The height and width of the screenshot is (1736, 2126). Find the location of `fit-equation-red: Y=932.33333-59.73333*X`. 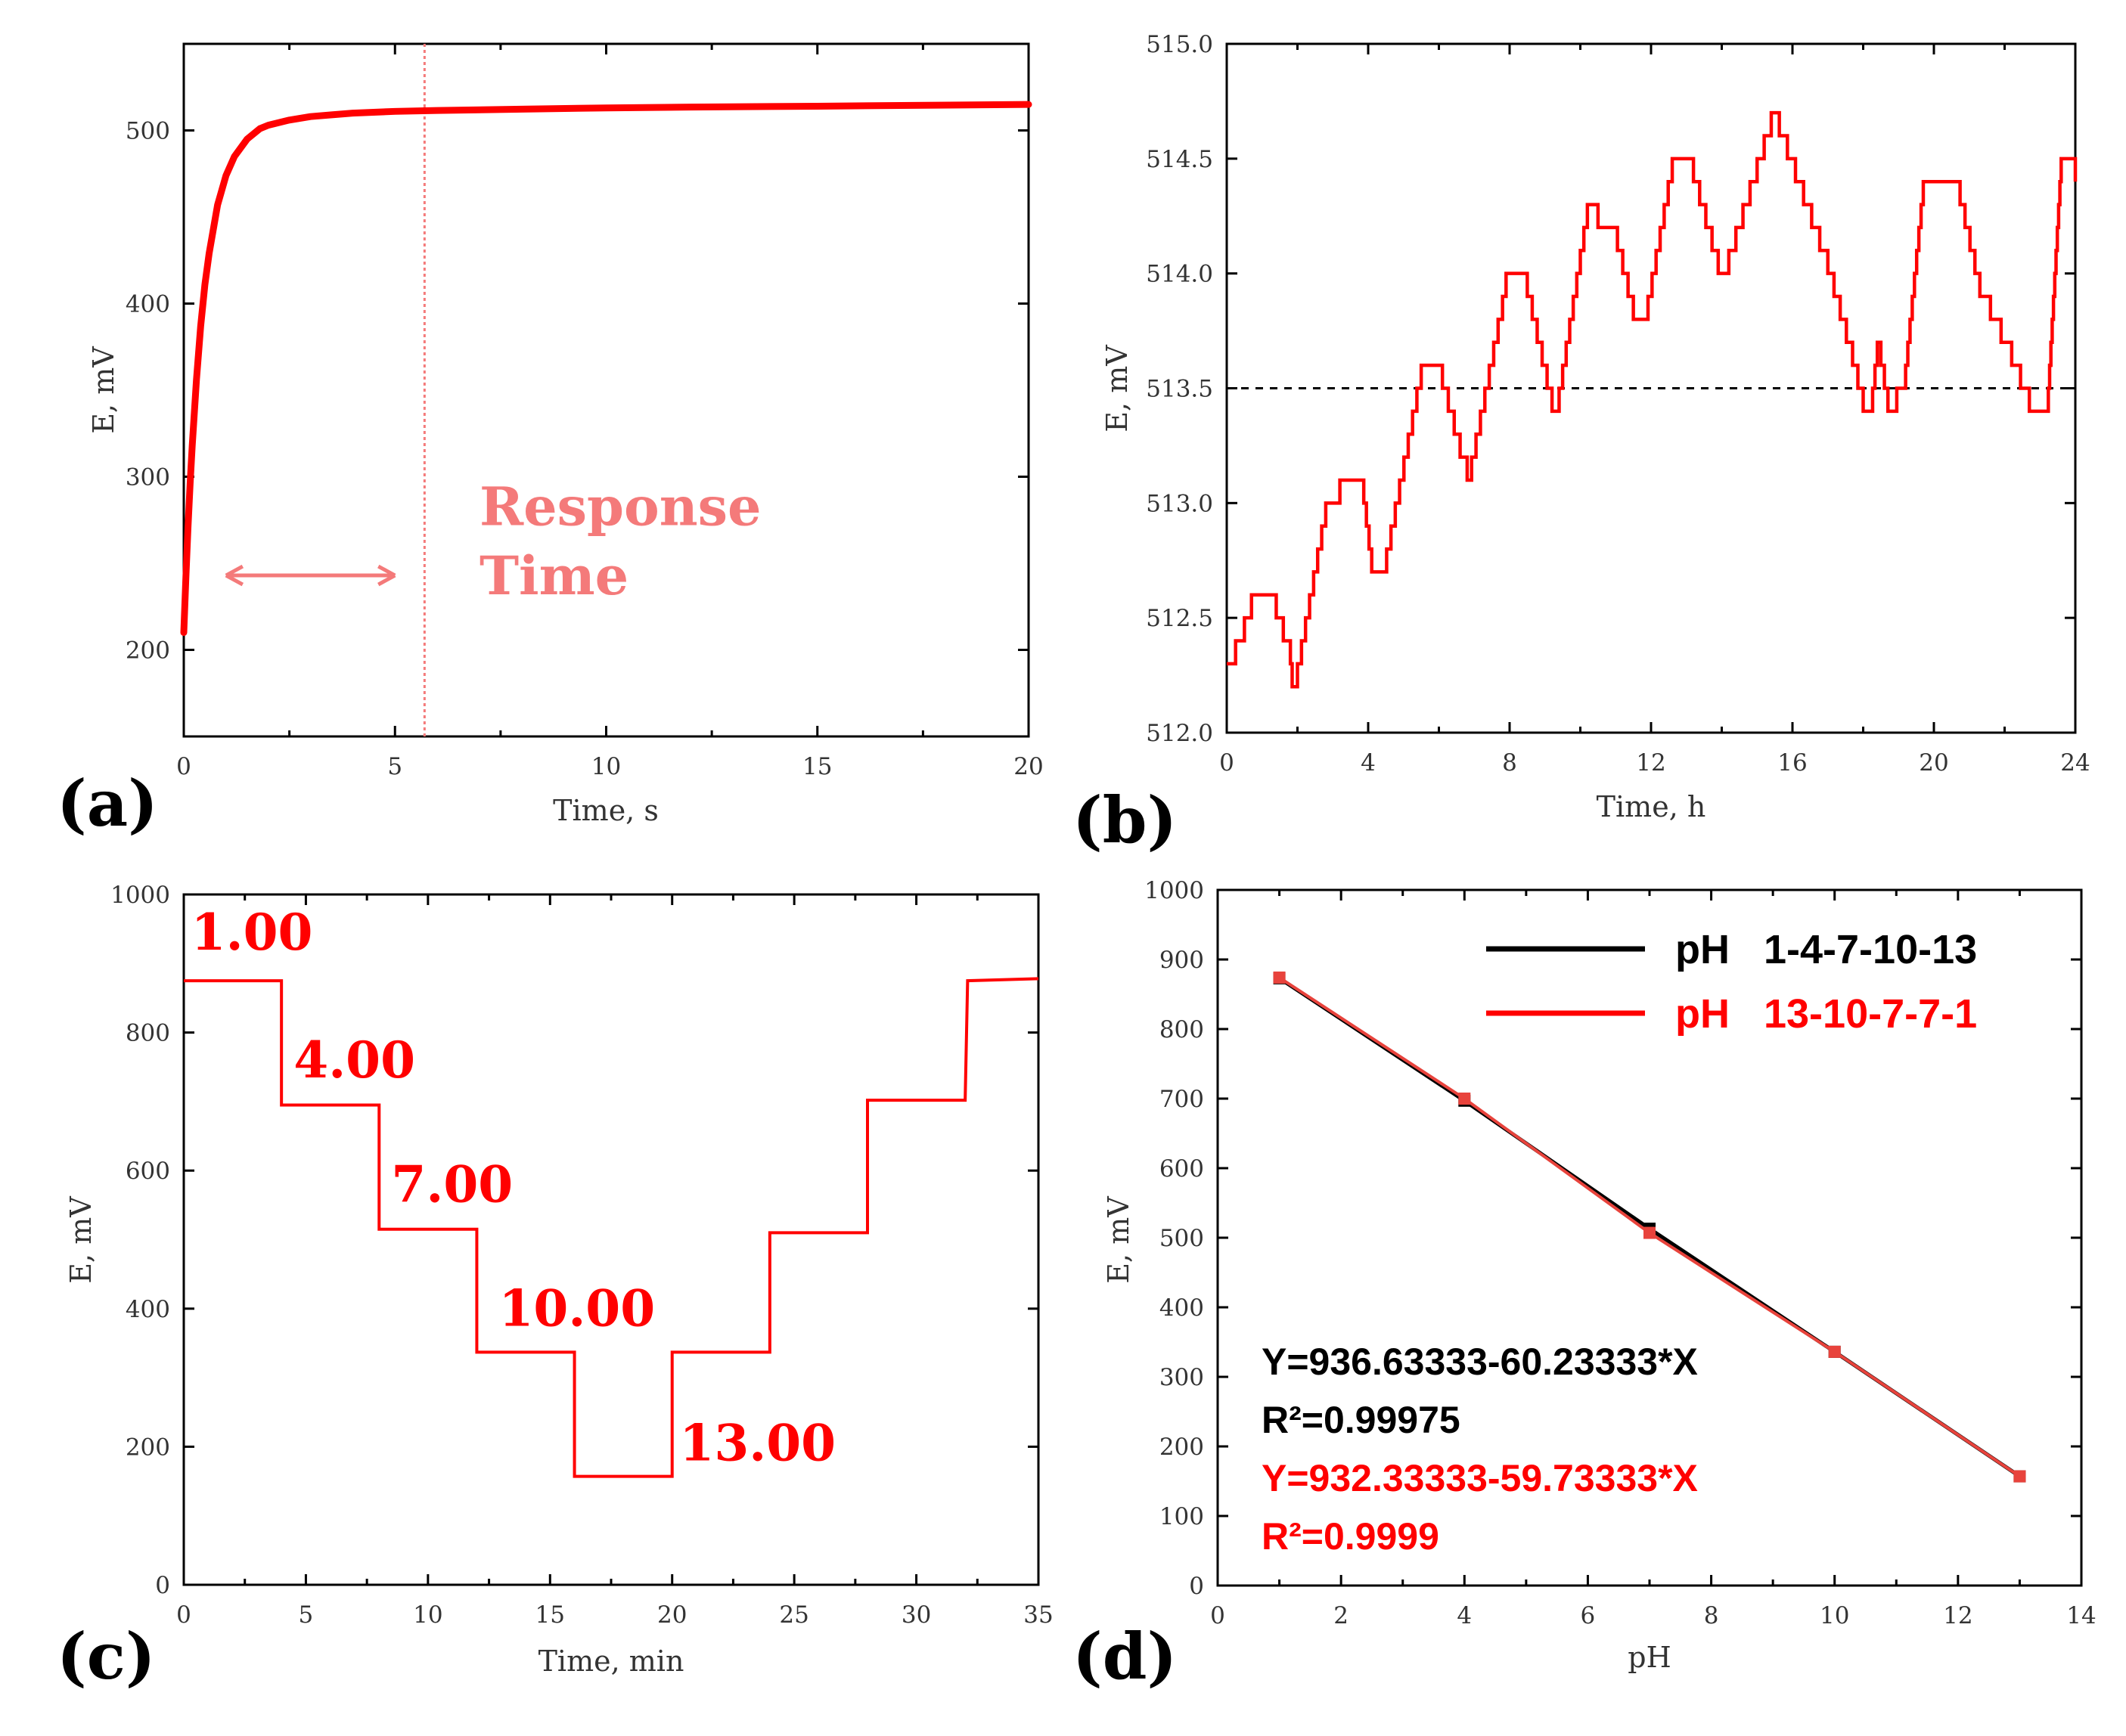

fit-equation-red: Y=932.33333-59.73333*X is located at coordinates (1480, 1478).